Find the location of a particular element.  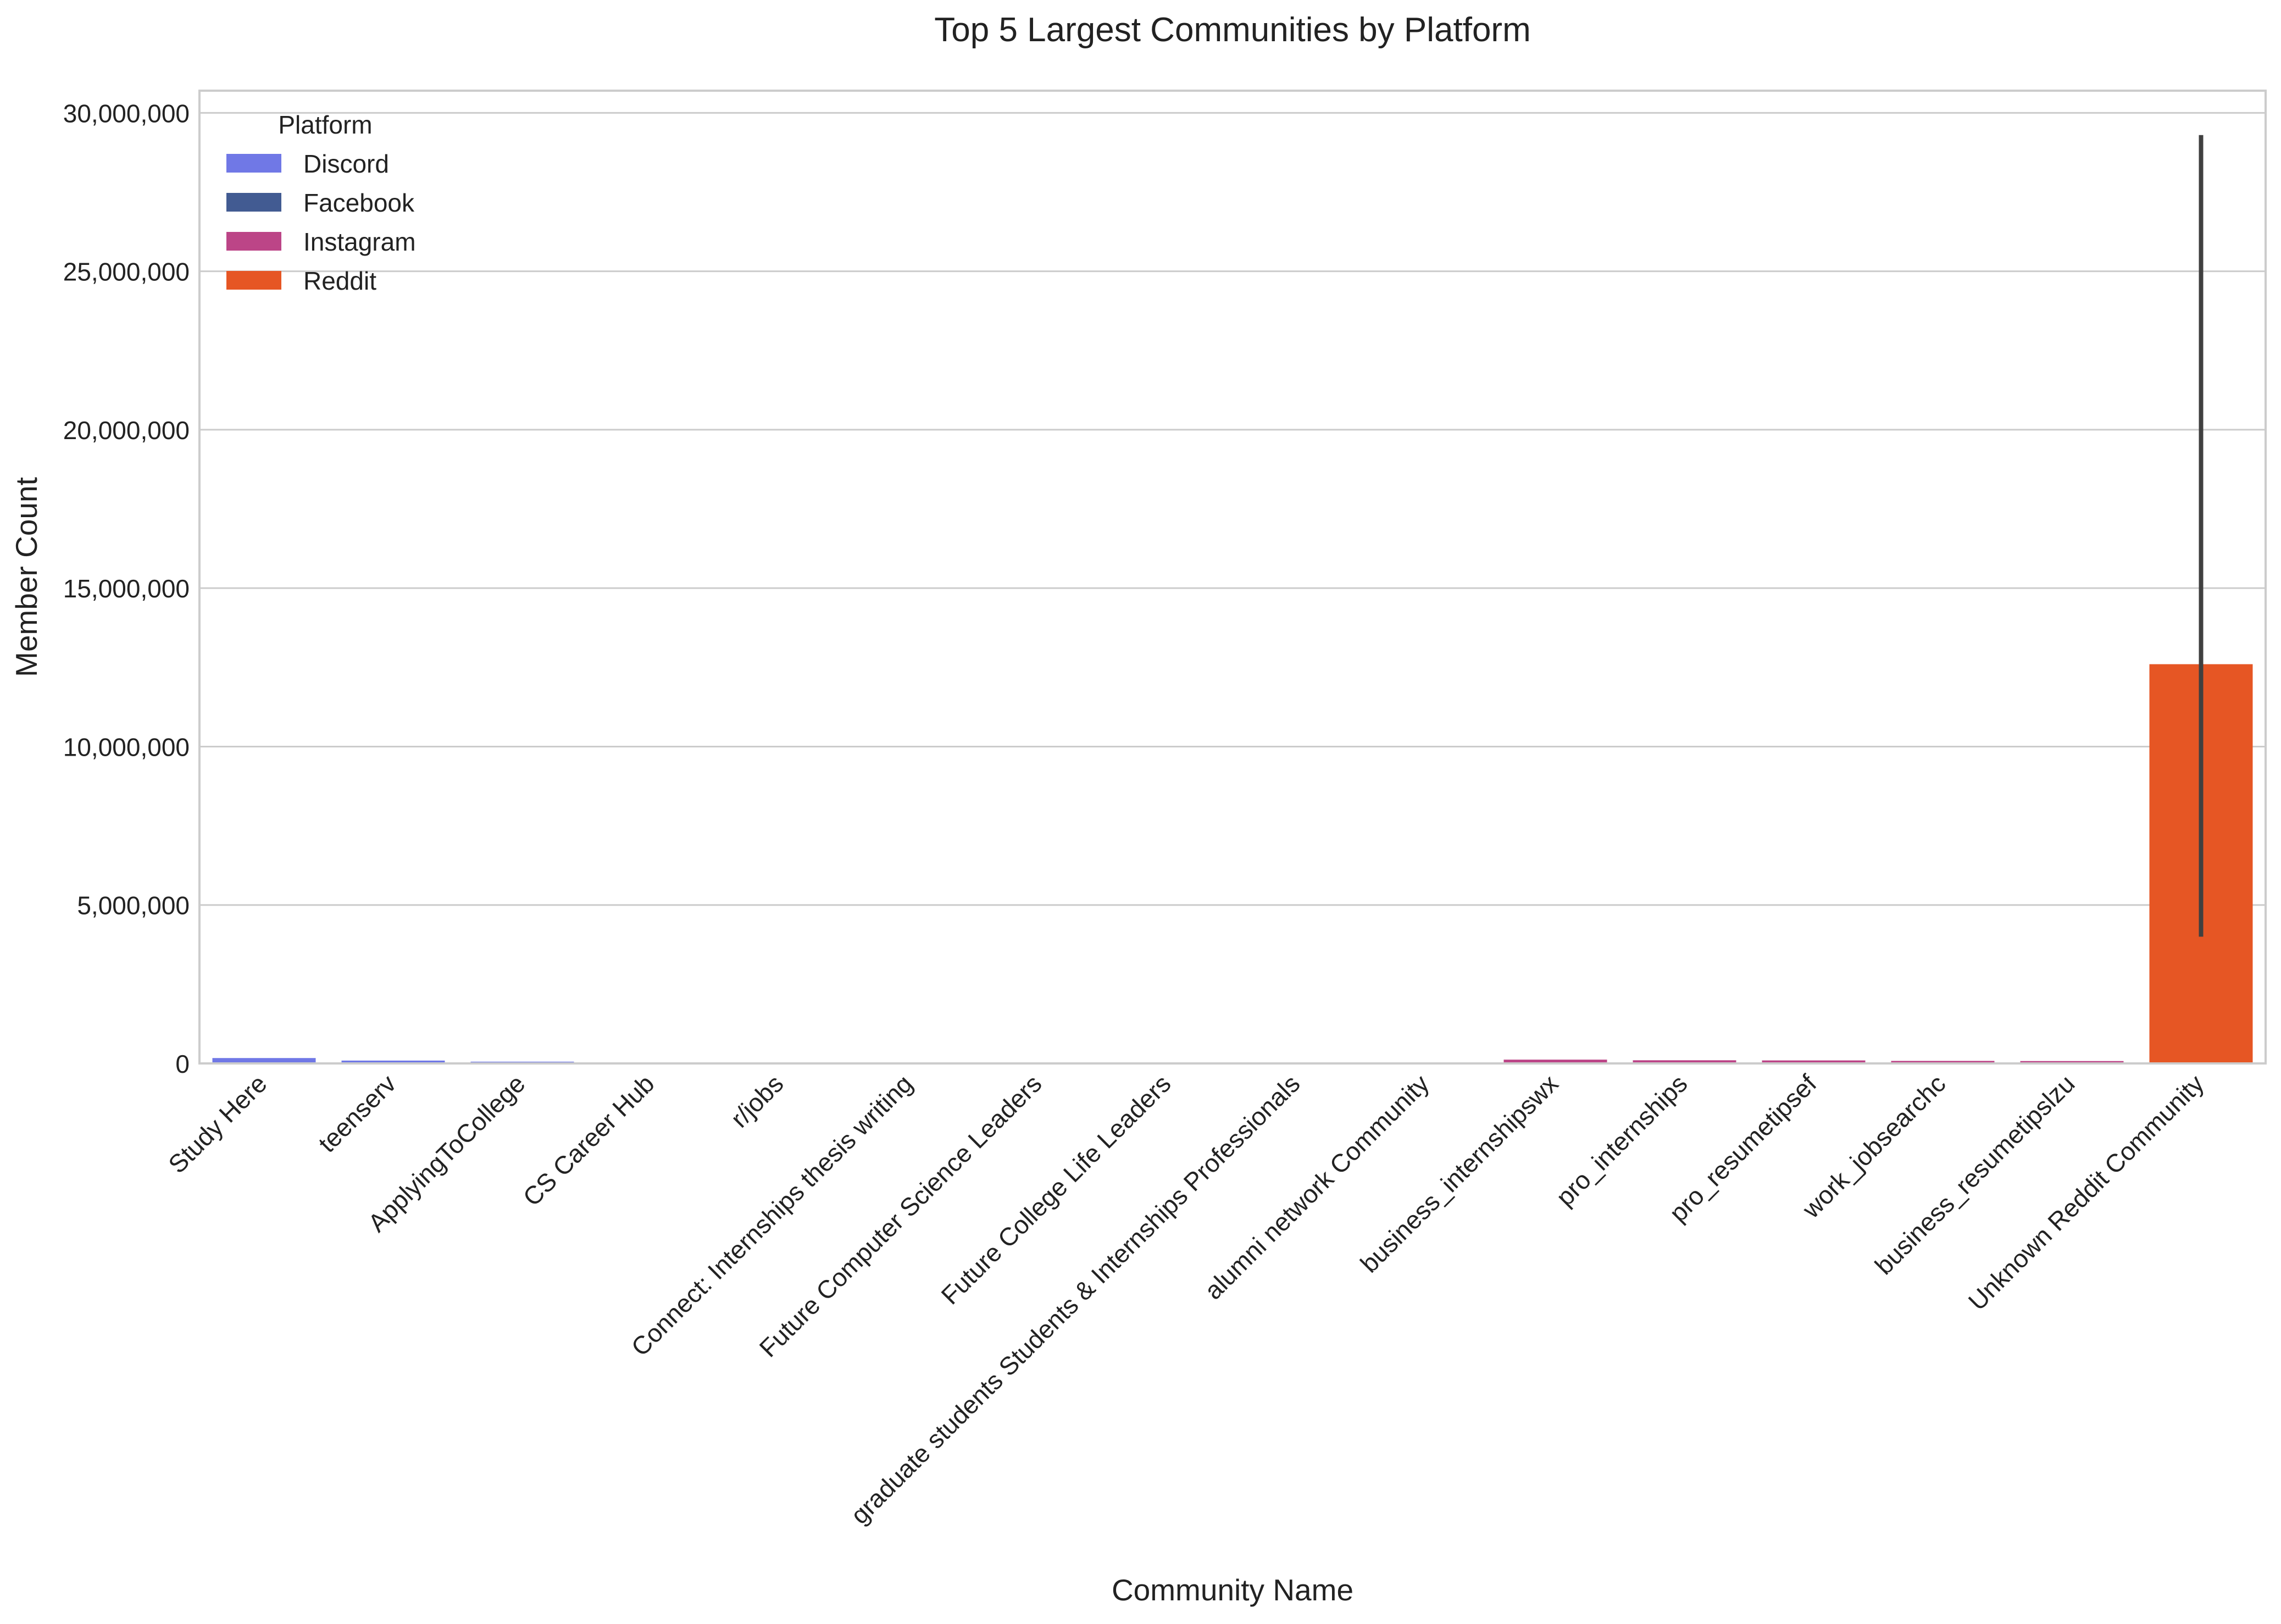

legend-label: Reddit is located at coordinates (339, 281).